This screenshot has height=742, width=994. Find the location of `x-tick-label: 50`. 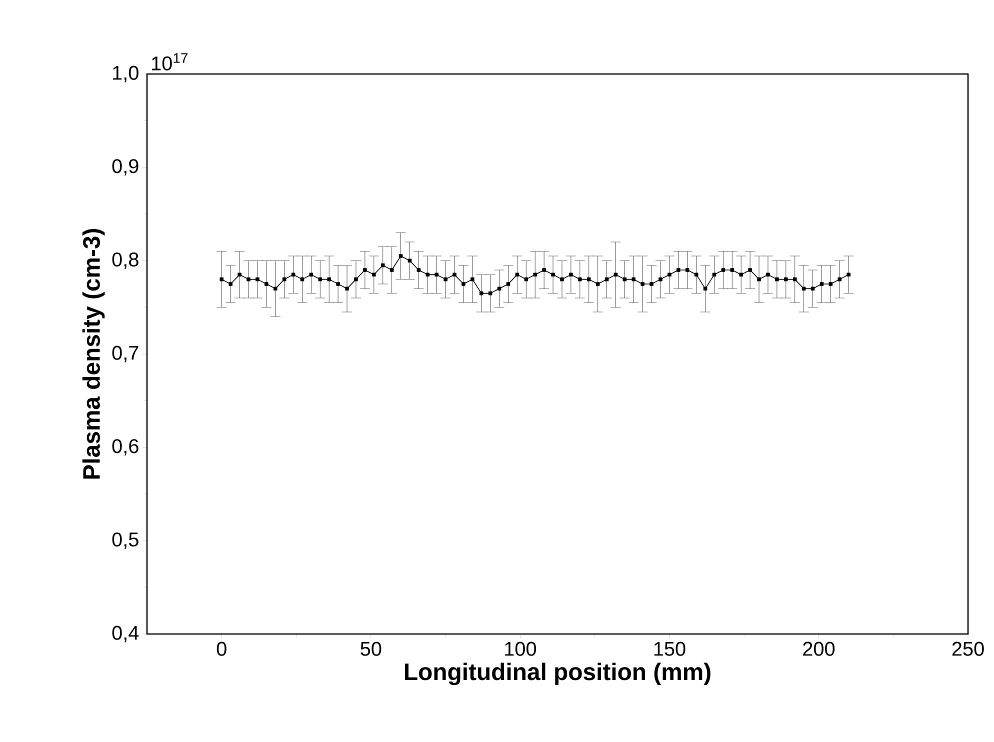

x-tick-label: 50 is located at coordinates (371, 649).